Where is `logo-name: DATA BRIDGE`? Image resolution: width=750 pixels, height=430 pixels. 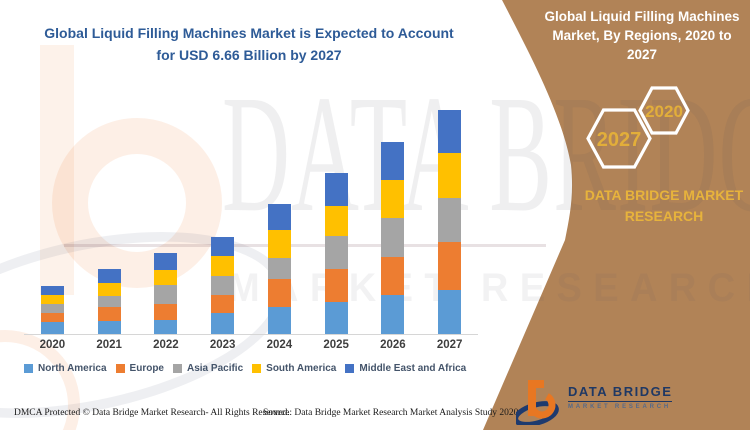 logo-name: DATA BRIDGE is located at coordinates (620, 393).